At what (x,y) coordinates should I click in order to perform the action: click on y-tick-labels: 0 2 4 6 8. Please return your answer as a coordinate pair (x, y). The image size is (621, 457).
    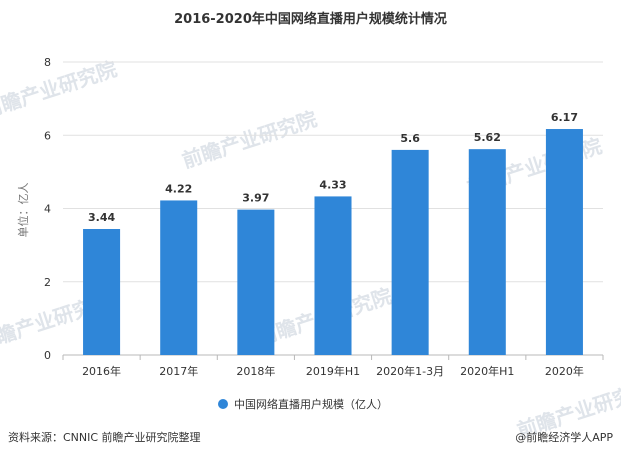
    Looking at the image, I should click on (47, 209).